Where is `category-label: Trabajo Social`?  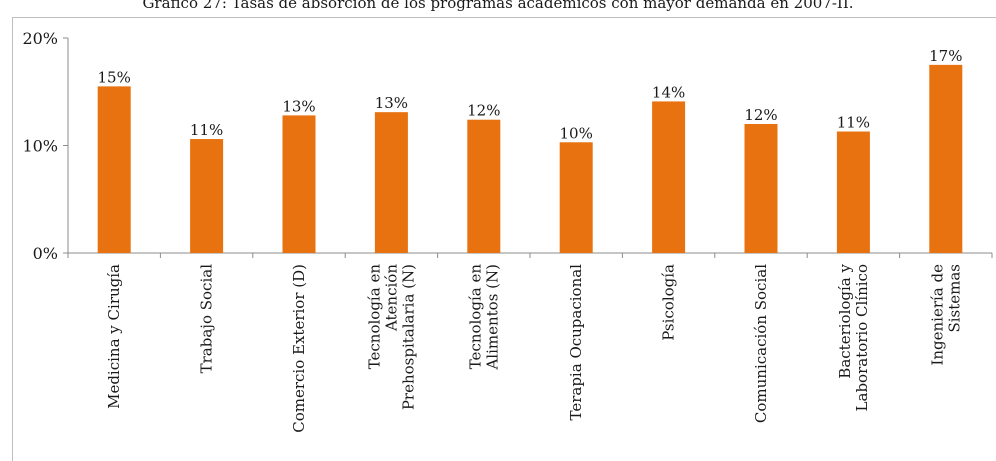
category-label: Trabajo Social is located at coordinates (207, 319).